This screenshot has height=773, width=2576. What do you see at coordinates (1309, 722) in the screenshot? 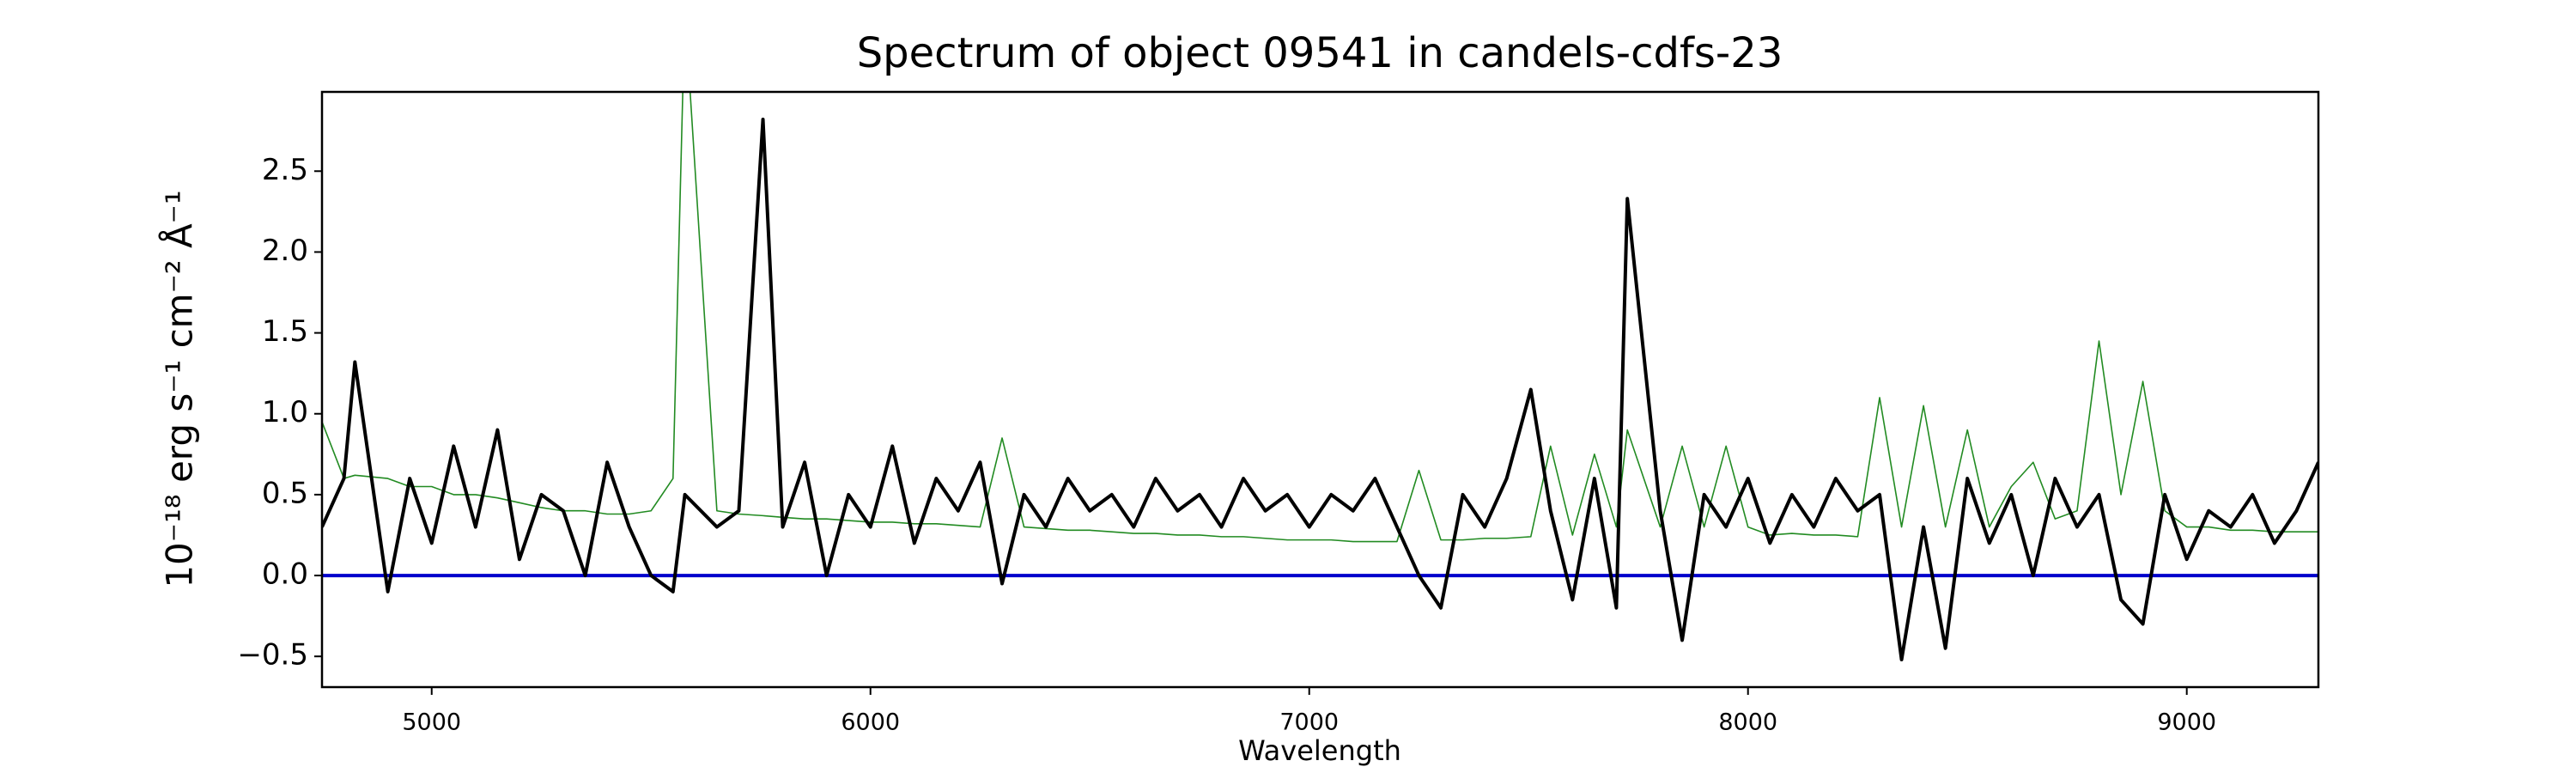
I see `x-tick-label: 7000` at bounding box center [1309, 722].